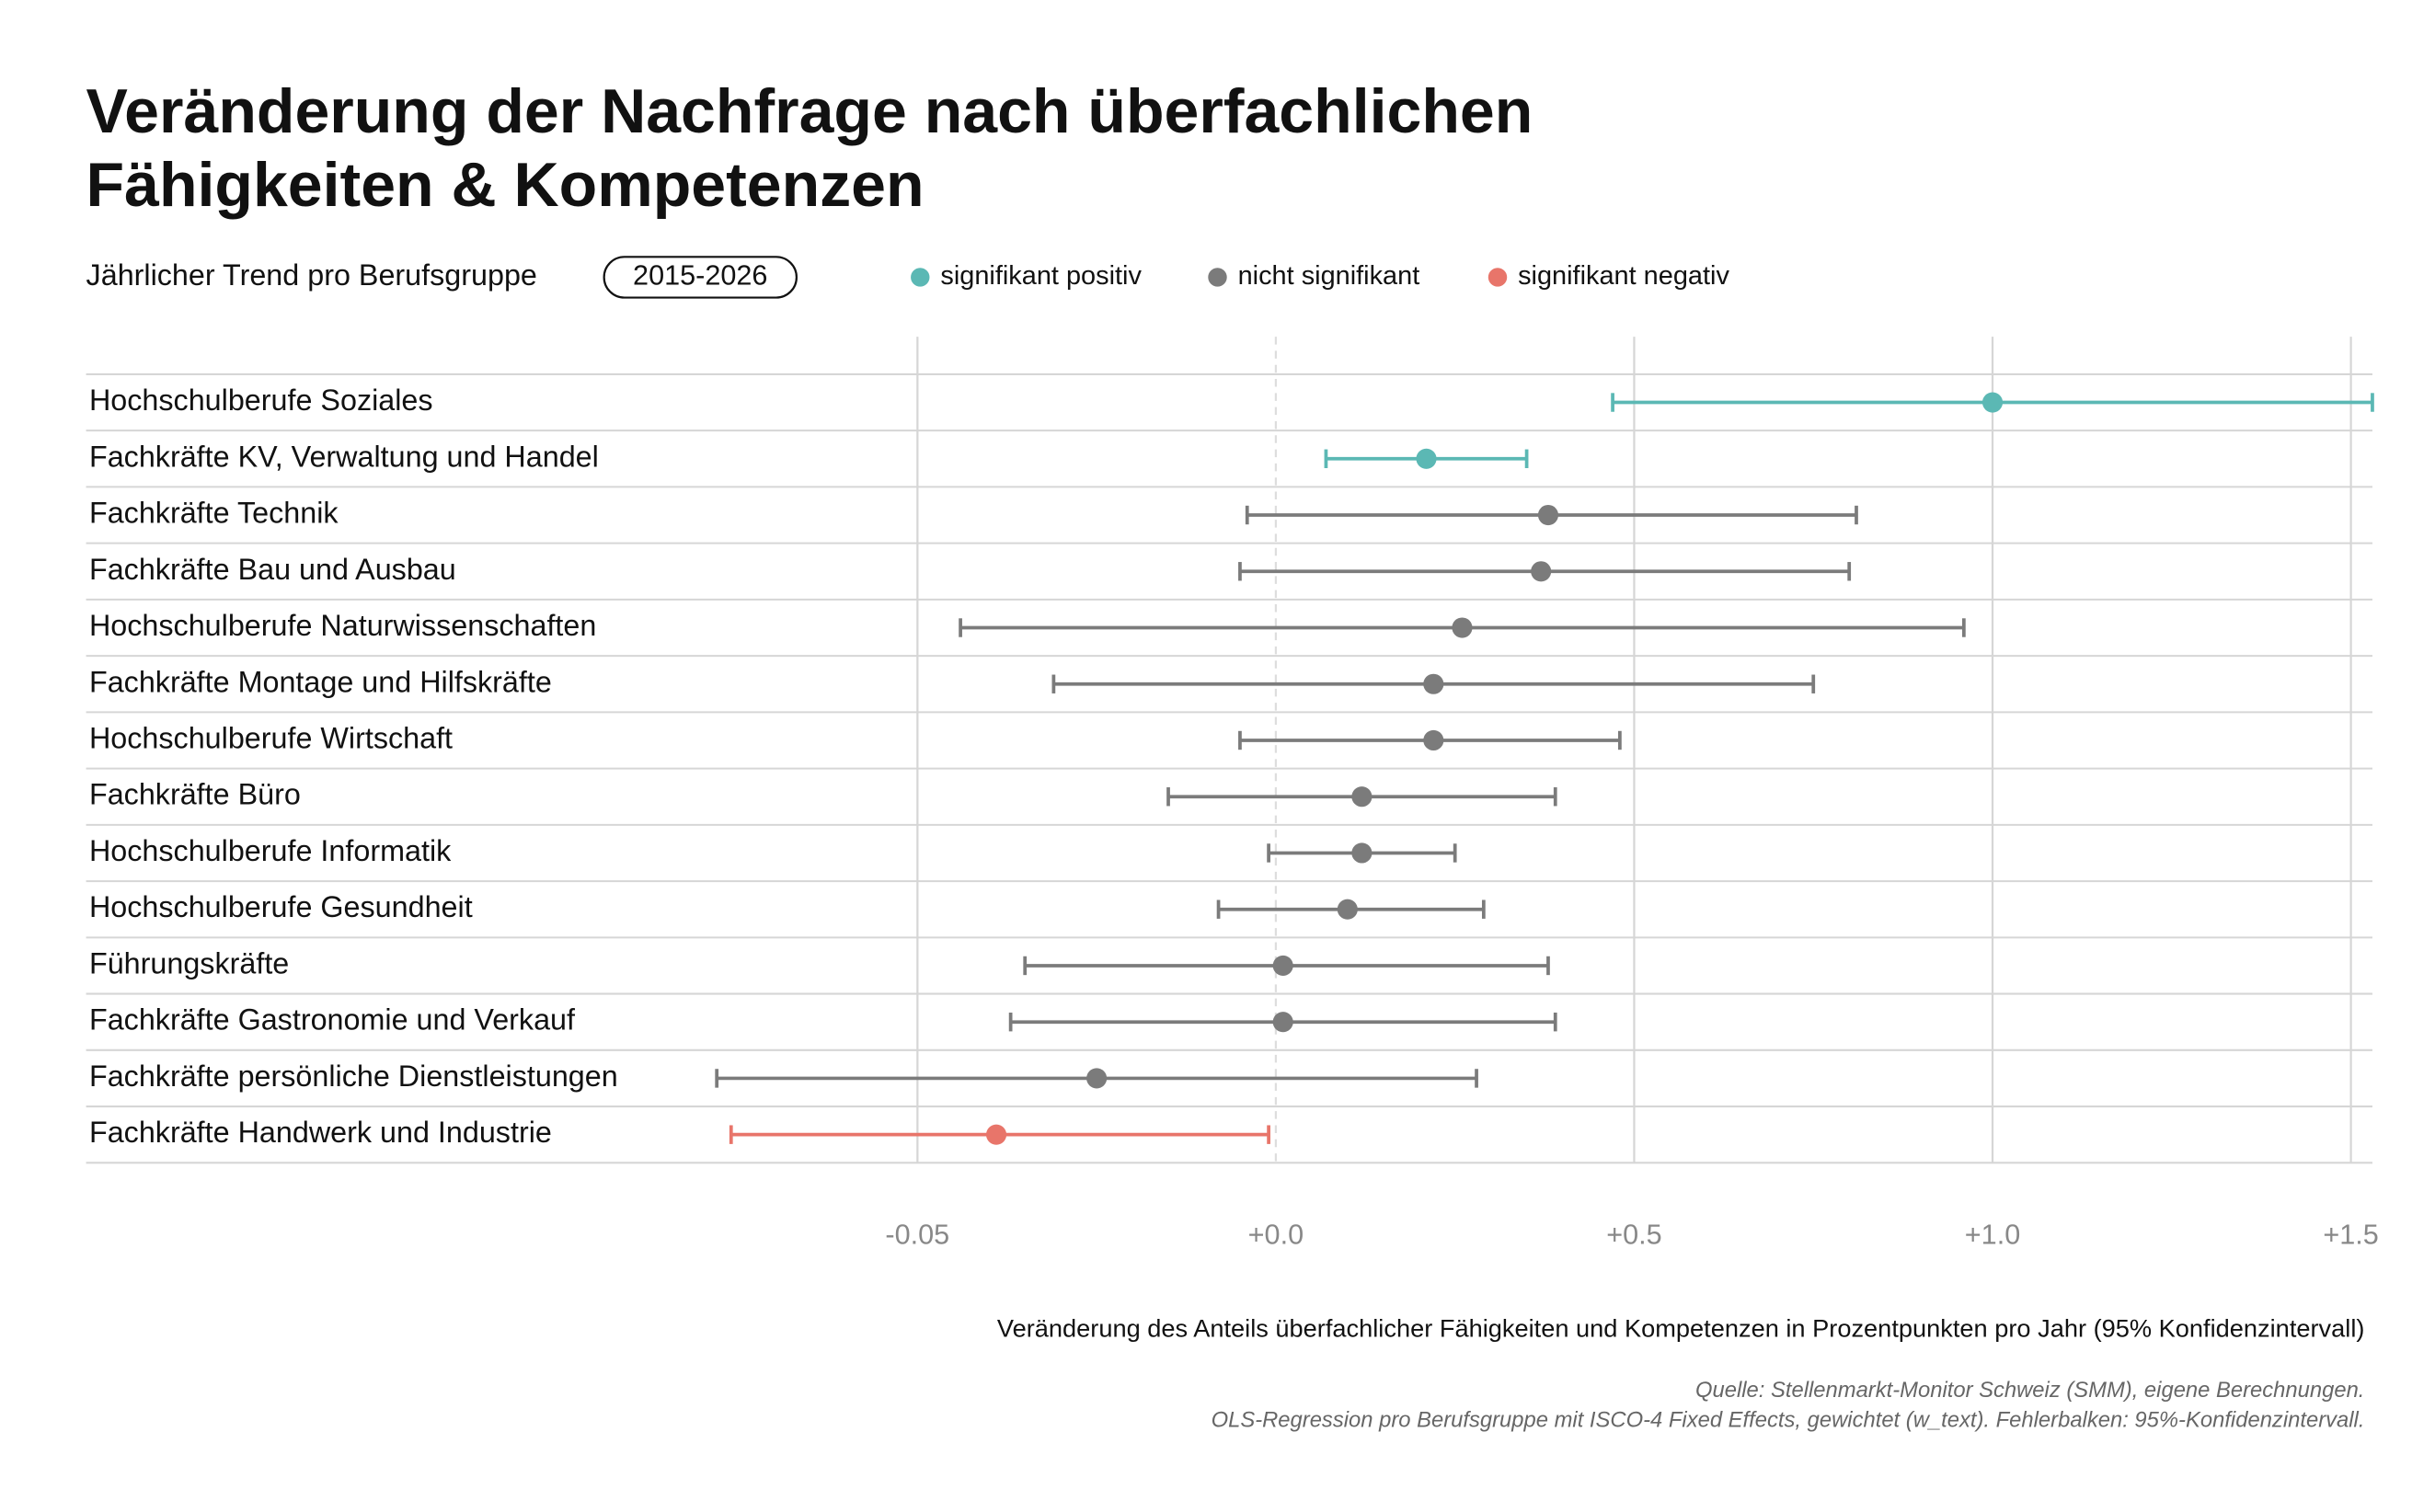  I want to click on chart-title: Fähigkeiten & Kompetenzen, so click(506, 185).